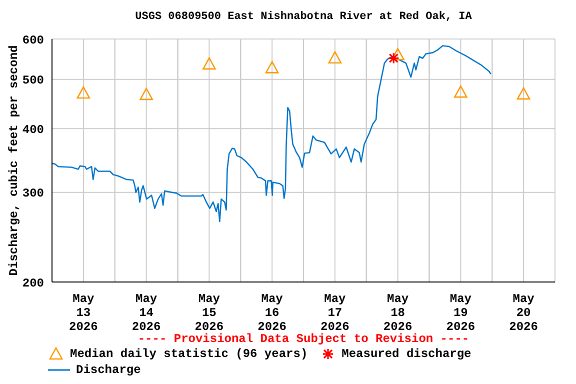 This screenshot has height=384, width=576. Describe the element at coordinates (189, 354) in the screenshot. I see `legend-label: Median daily statistic (96 years)` at that location.